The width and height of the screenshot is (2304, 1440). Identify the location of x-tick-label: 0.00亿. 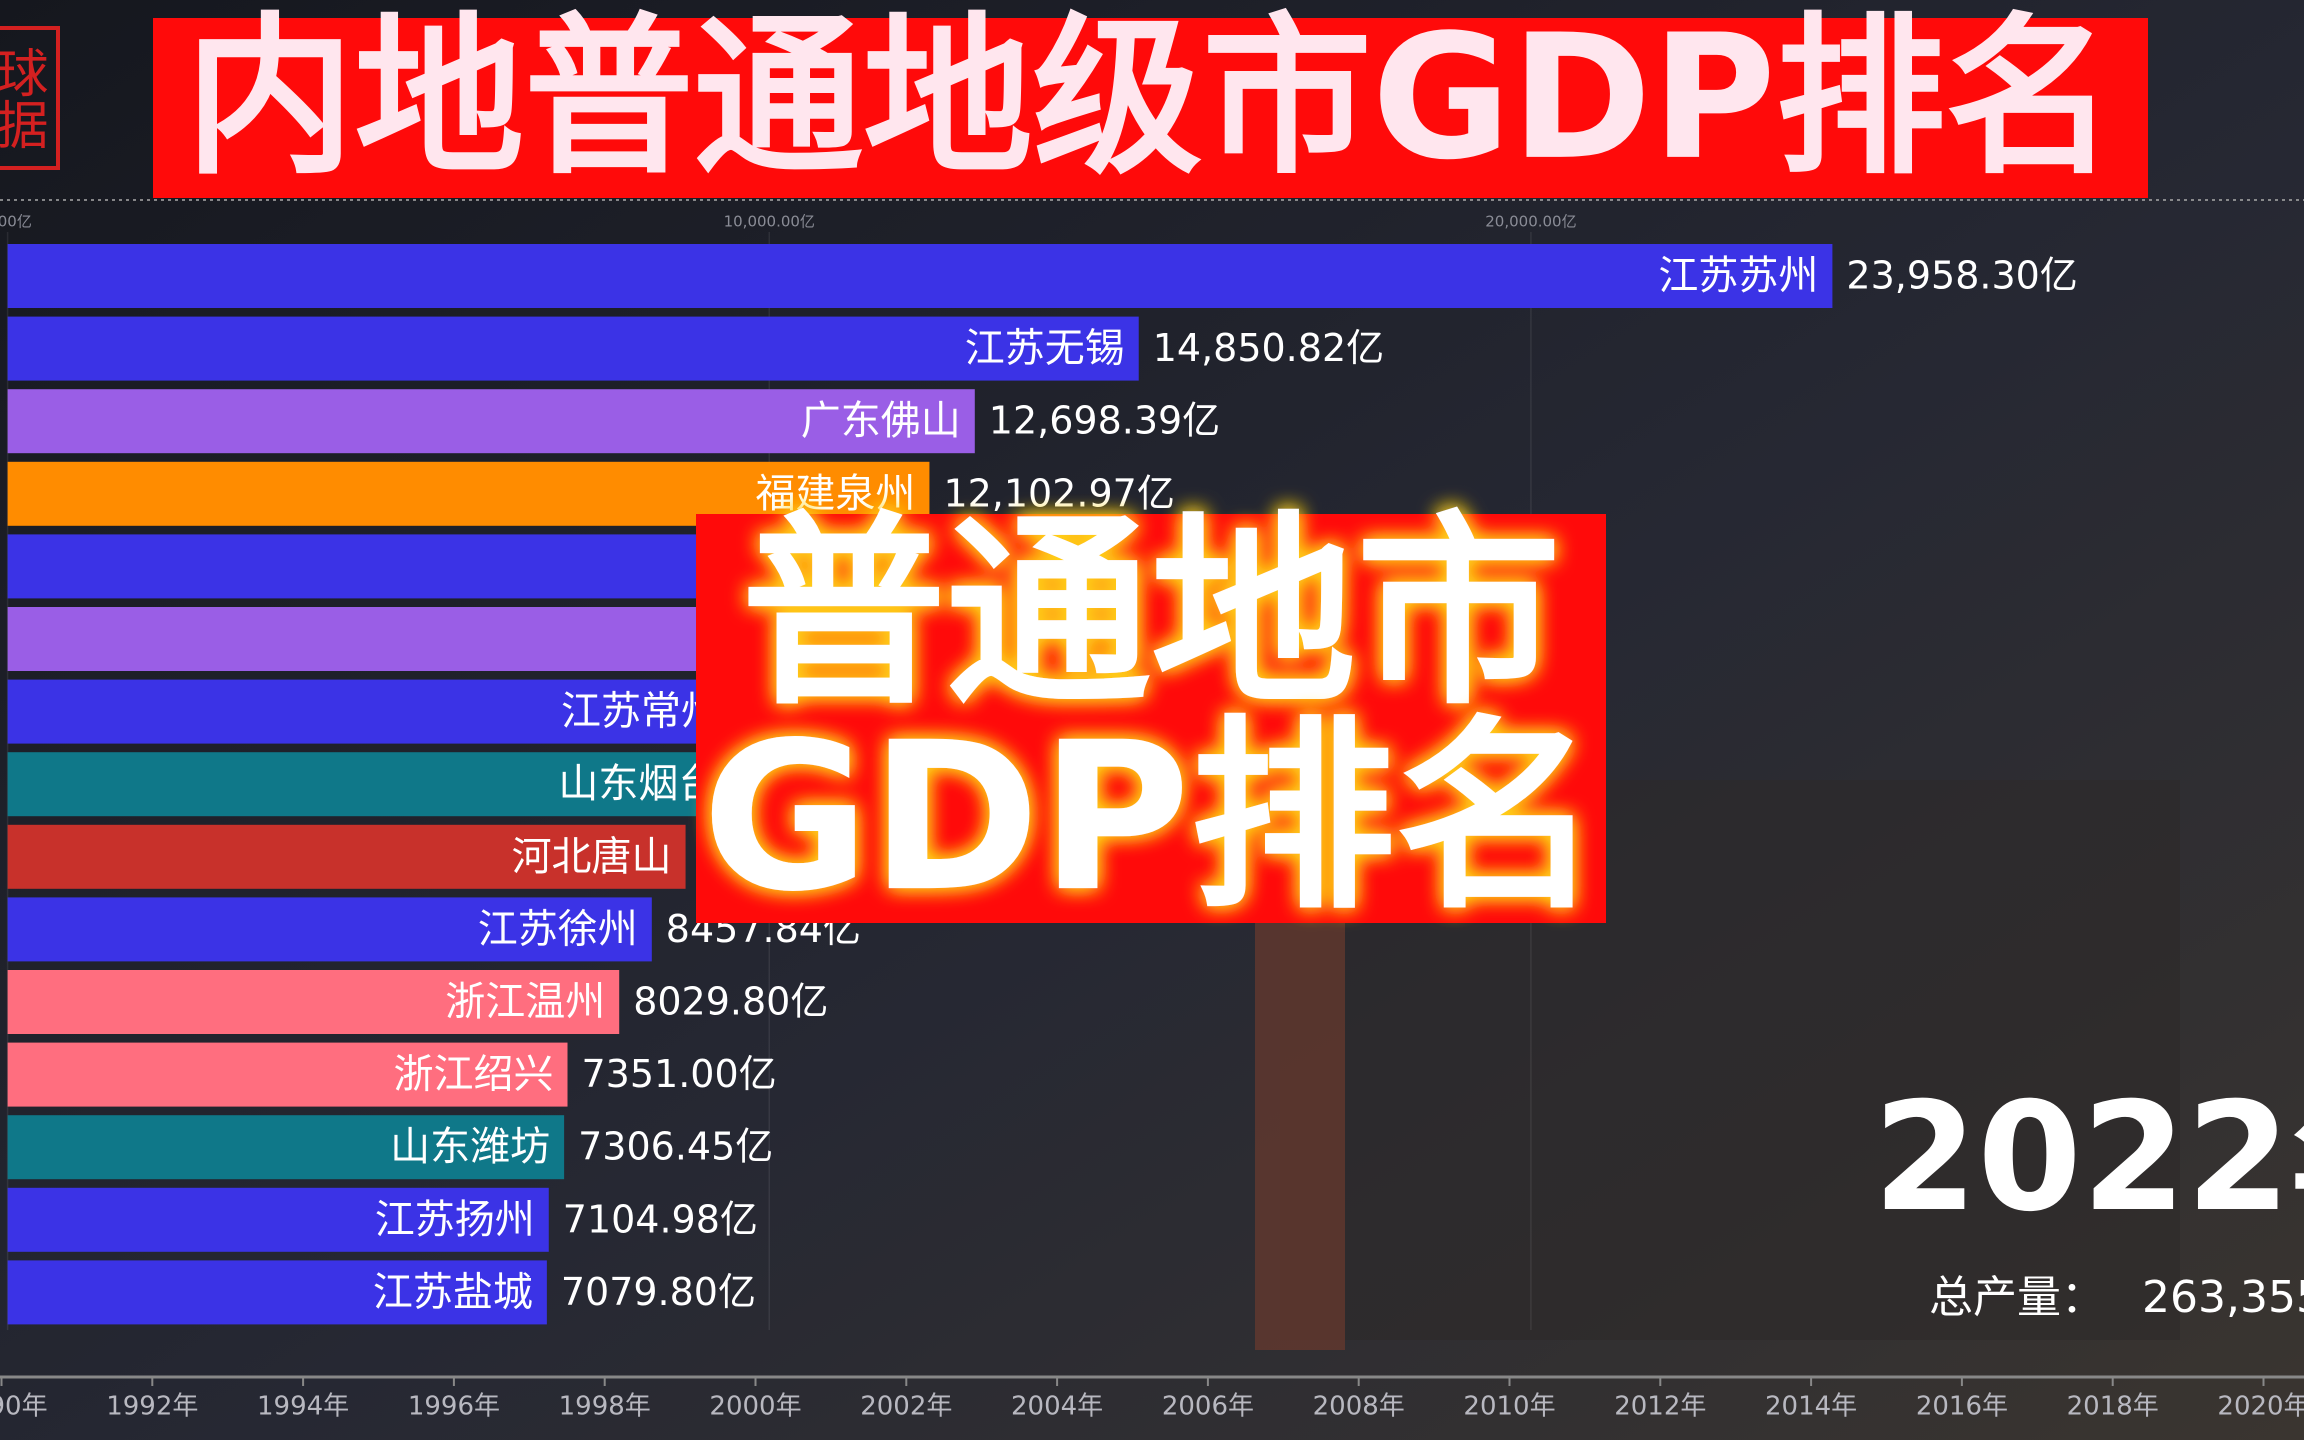
(16, 222).